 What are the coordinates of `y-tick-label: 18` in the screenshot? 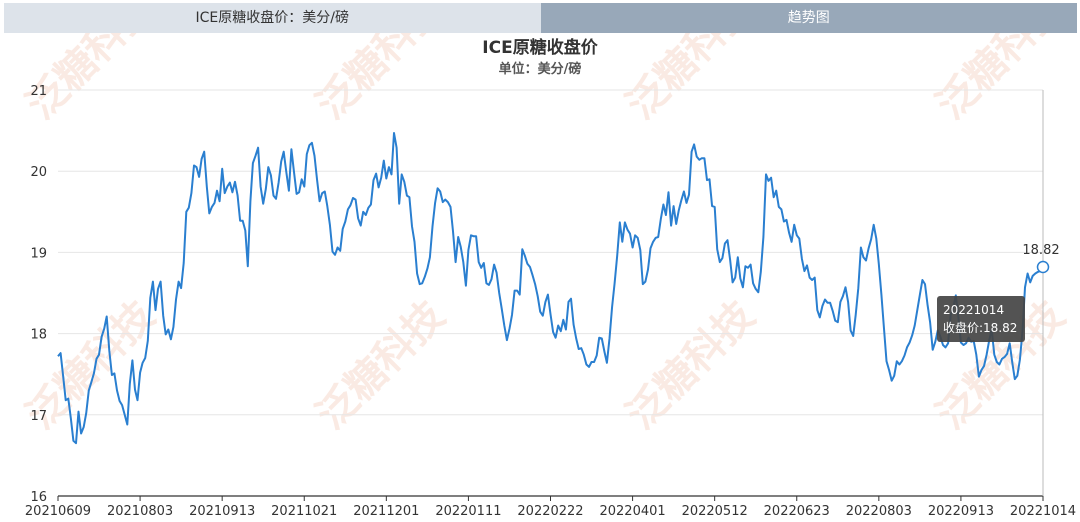 It's located at (38, 335).